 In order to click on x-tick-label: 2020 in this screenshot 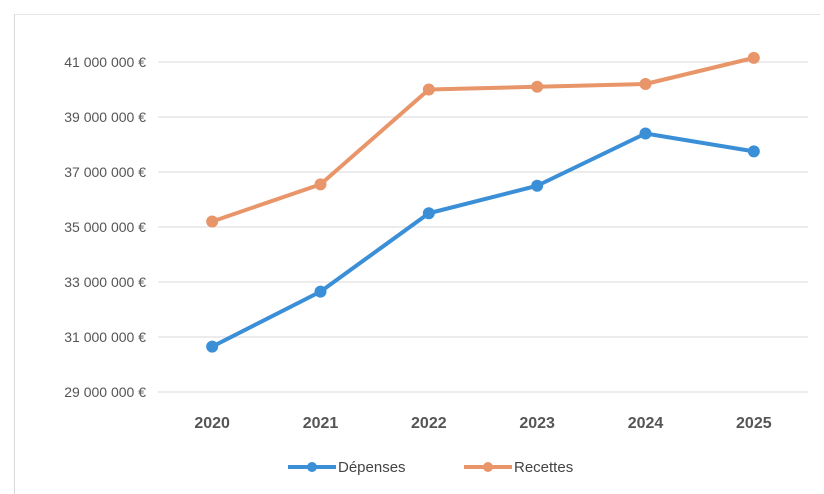, I will do `click(212, 423)`.